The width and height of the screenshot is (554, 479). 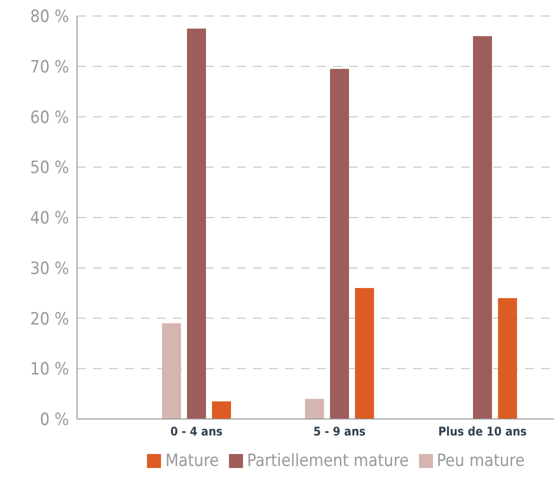 What do you see at coordinates (49, 168) in the screenshot?
I see `y-tick-label: 50 %` at bounding box center [49, 168].